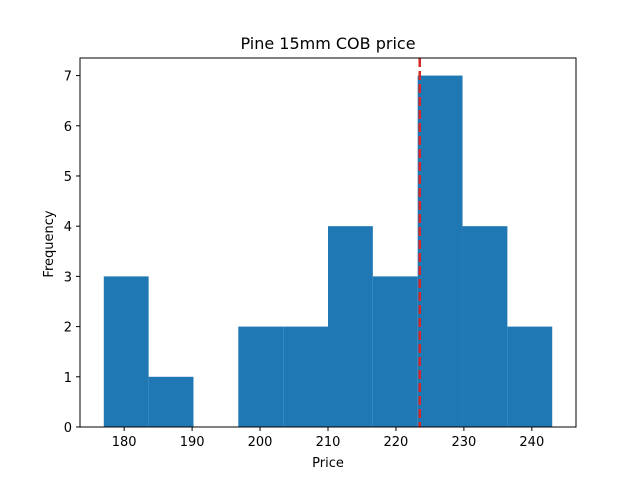  I want to click on y-tick-label: 2, so click(68, 328).